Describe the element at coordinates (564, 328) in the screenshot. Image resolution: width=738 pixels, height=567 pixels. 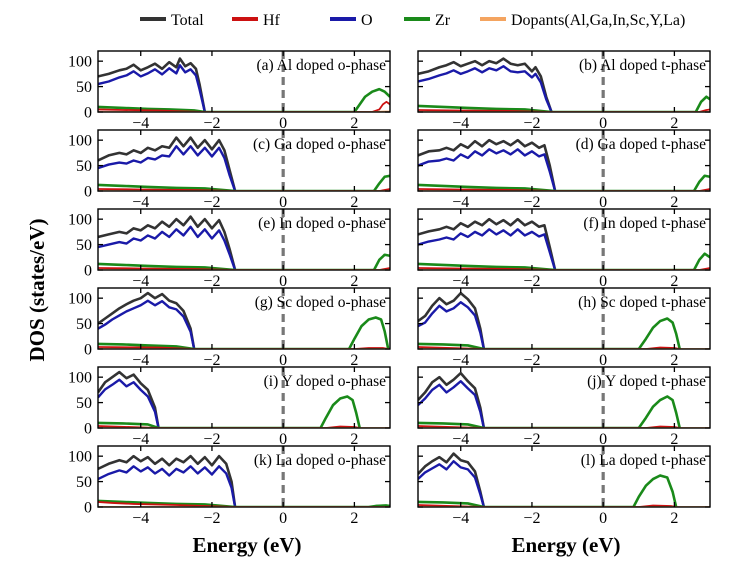
I see `panel-8: −4 −2 0 2 (h) Sc doped t-phase` at that location.